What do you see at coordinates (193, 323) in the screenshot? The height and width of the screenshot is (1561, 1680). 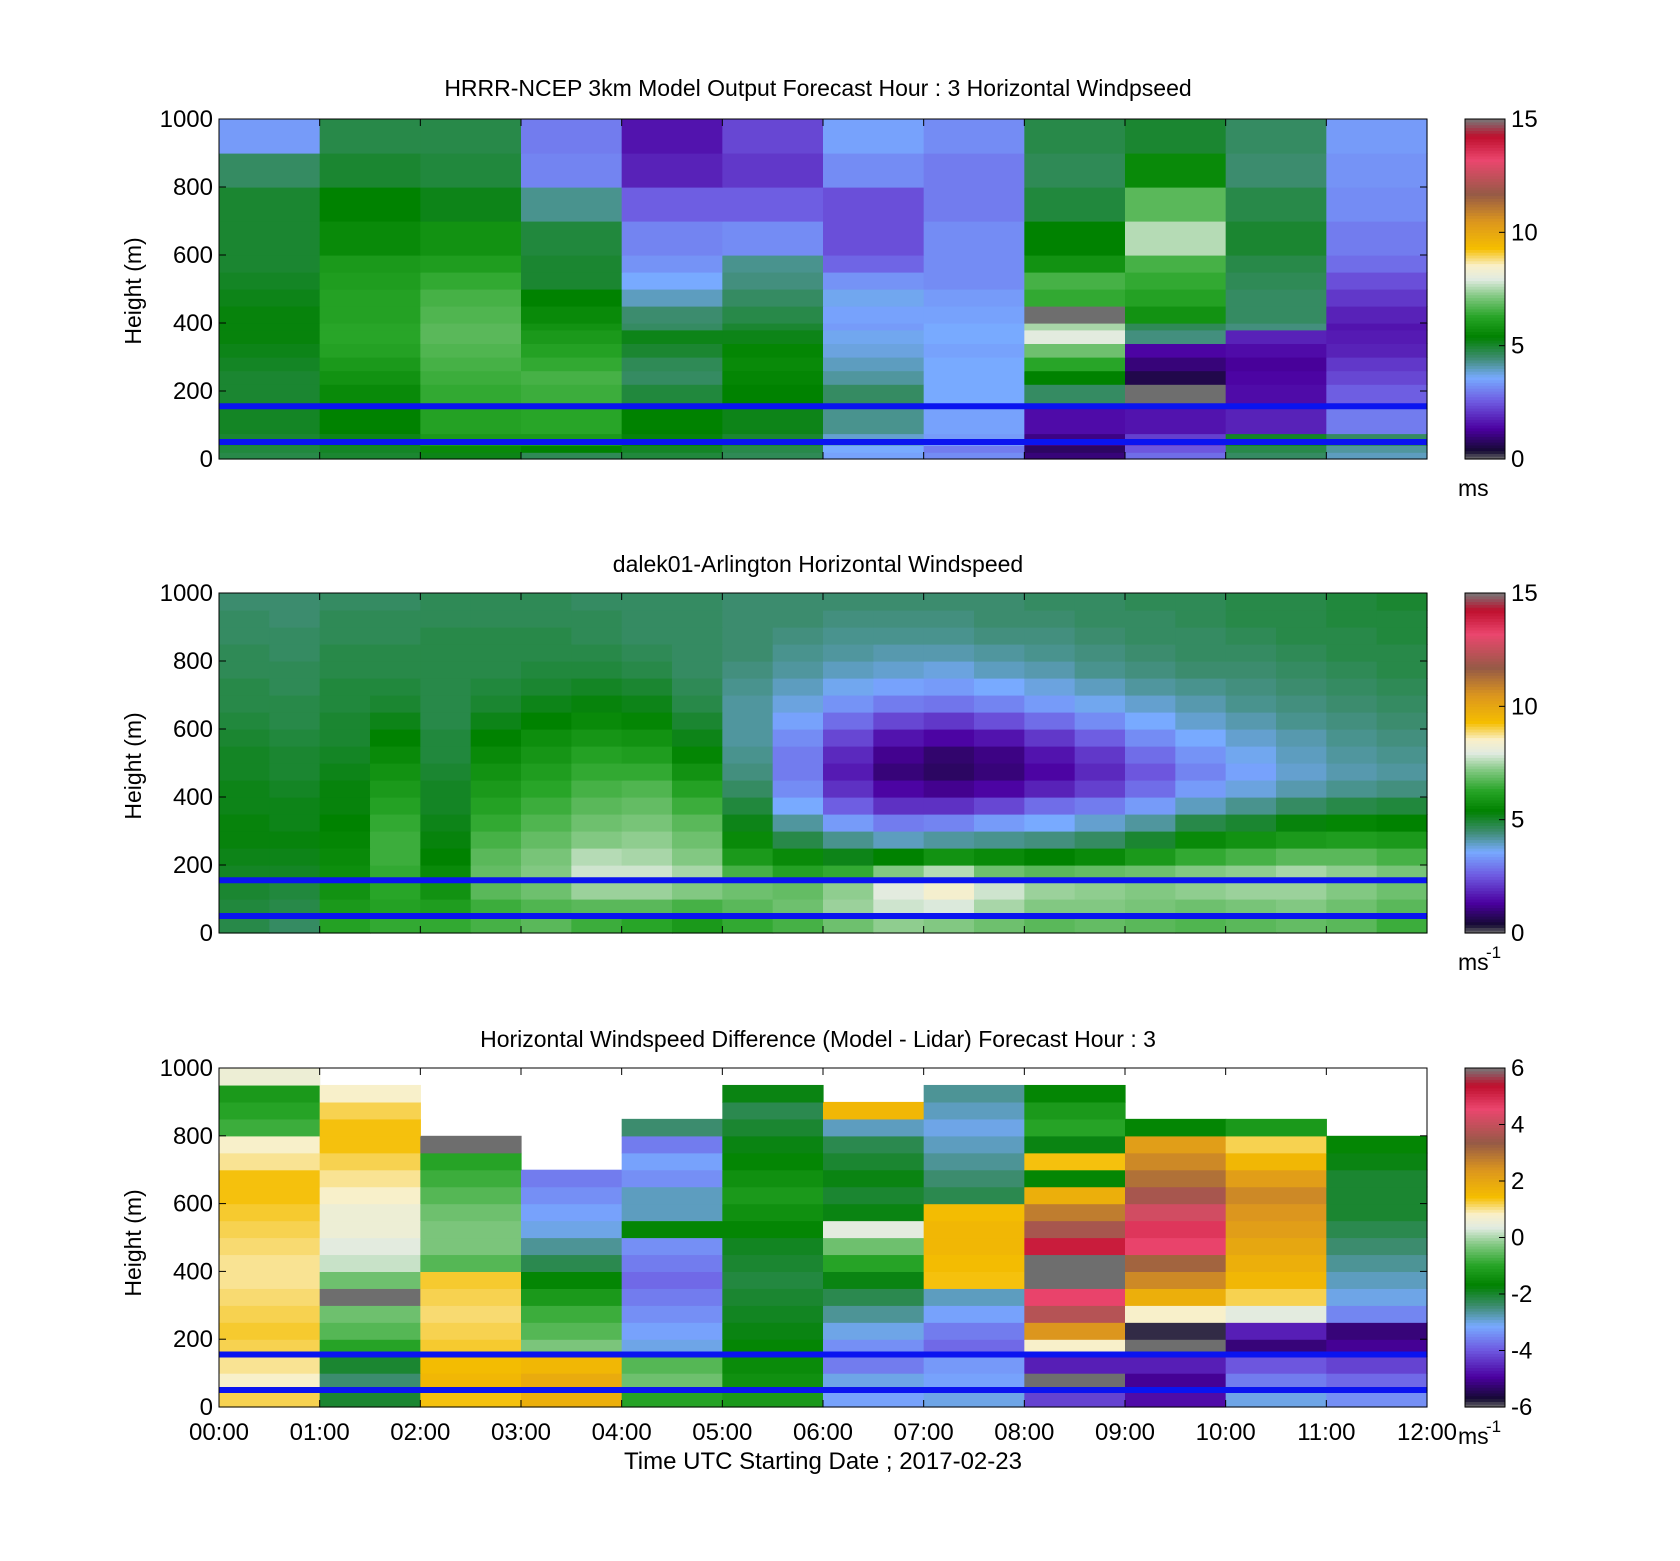 I see `y-tick-label: 400` at bounding box center [193, 323].